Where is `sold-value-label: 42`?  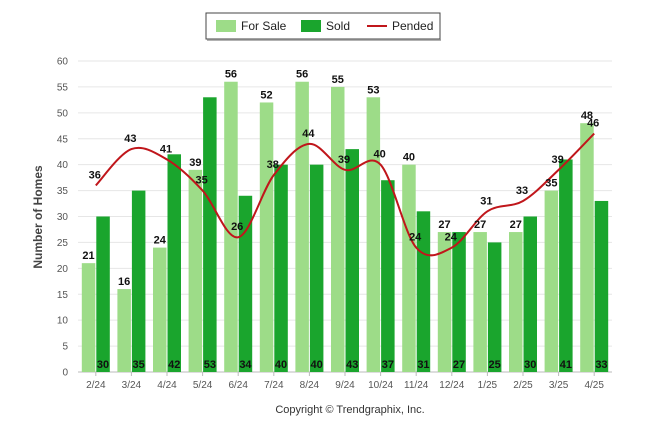
sold-value-label: 42 is located at coordinates (174, 365).